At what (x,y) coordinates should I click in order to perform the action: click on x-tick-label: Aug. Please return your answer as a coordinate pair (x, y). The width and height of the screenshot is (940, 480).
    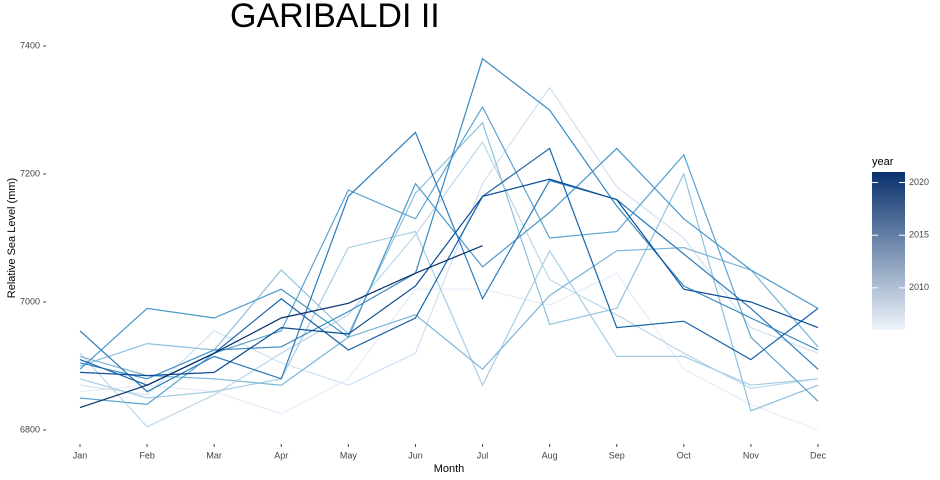
    Looking at the image, I should click on (550, 455).